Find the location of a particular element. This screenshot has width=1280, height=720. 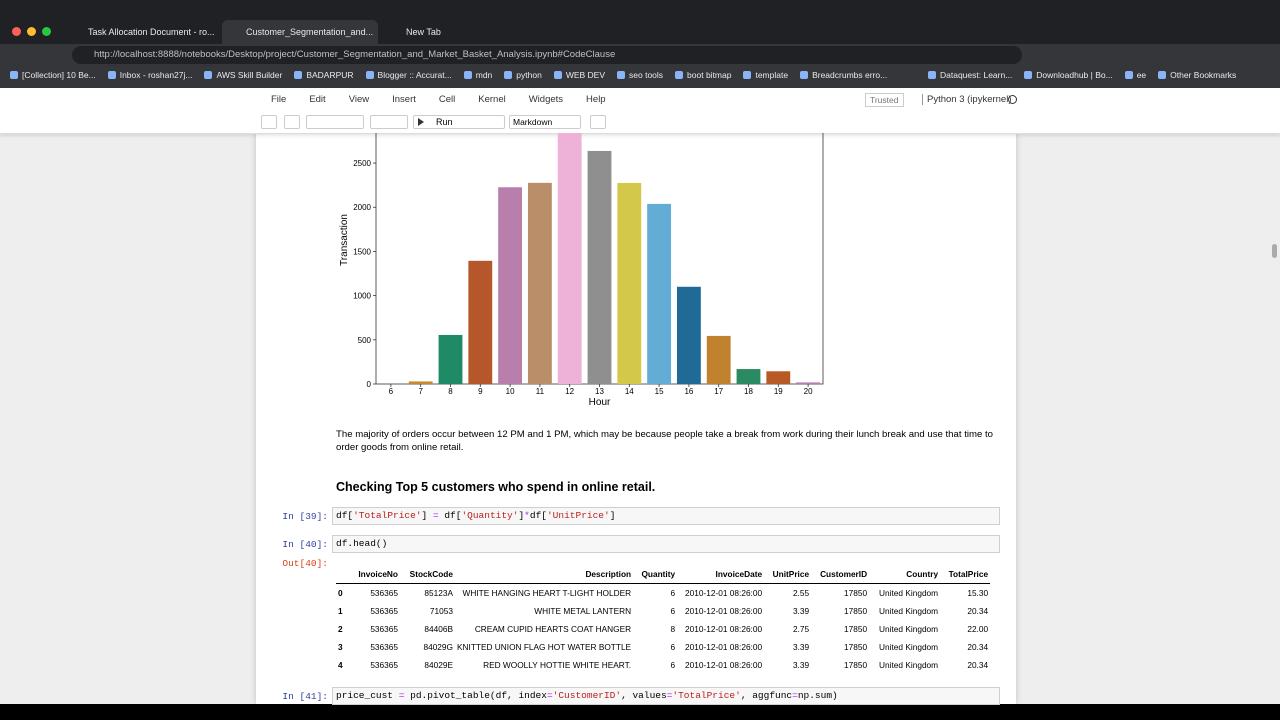

bookmark: Other Bookmarks is located at coordinates (1197, 75).